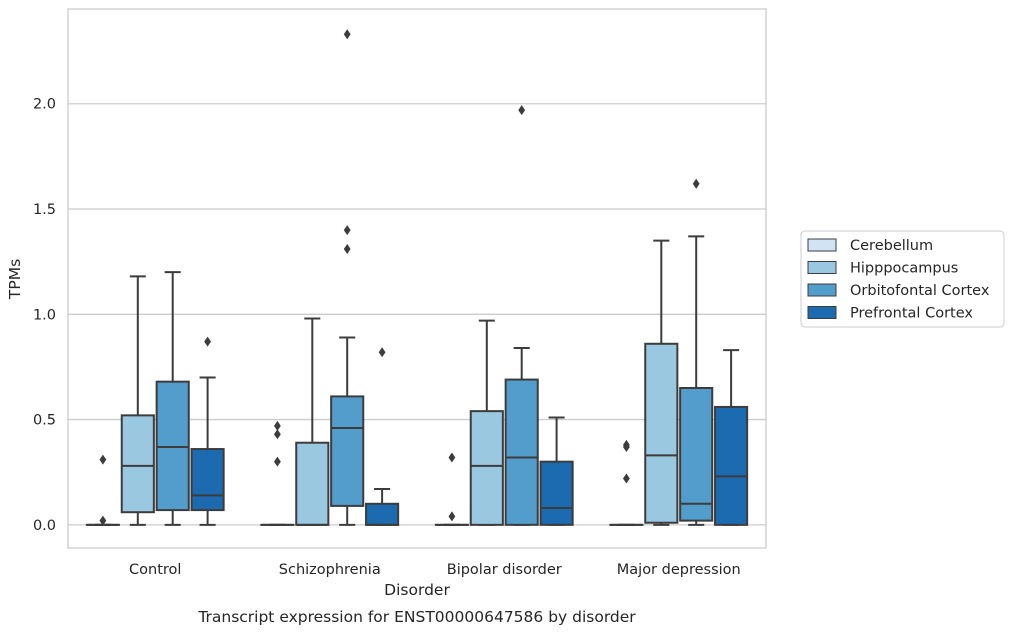 The image size is (1014, 634). I want to click on legend-frame, so click(902, 279).